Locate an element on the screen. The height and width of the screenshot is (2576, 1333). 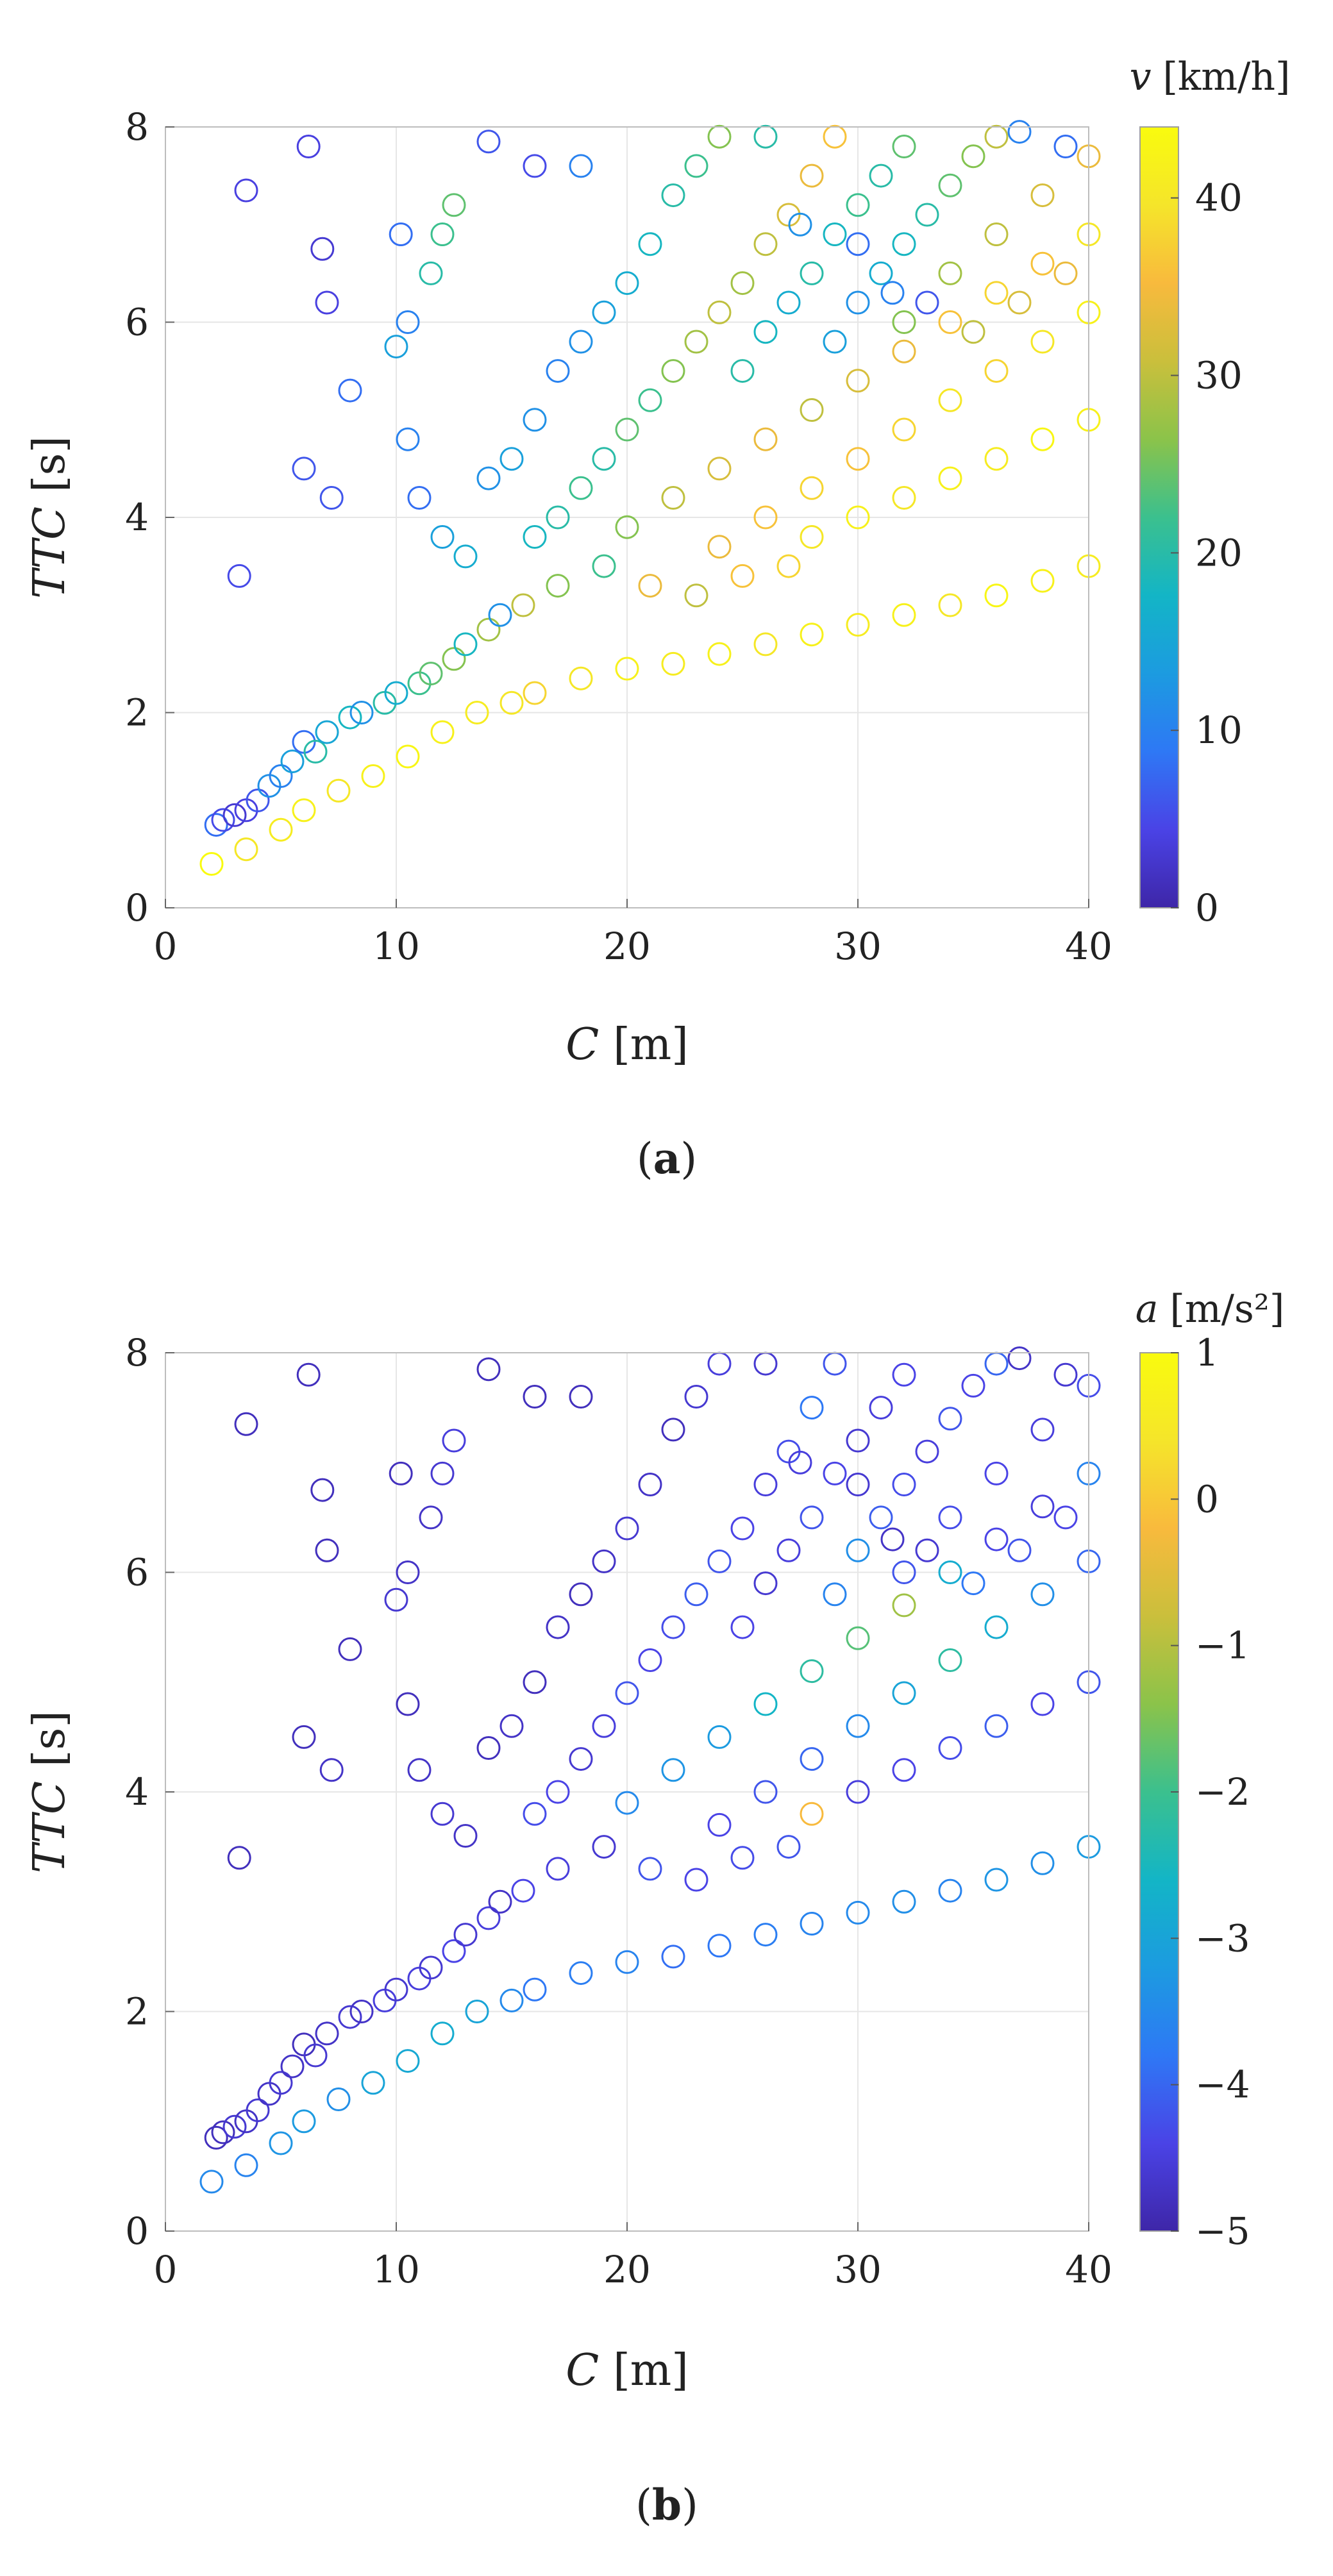
colorbar-tick-label: −3 is located at coordinates (1223, 1938).